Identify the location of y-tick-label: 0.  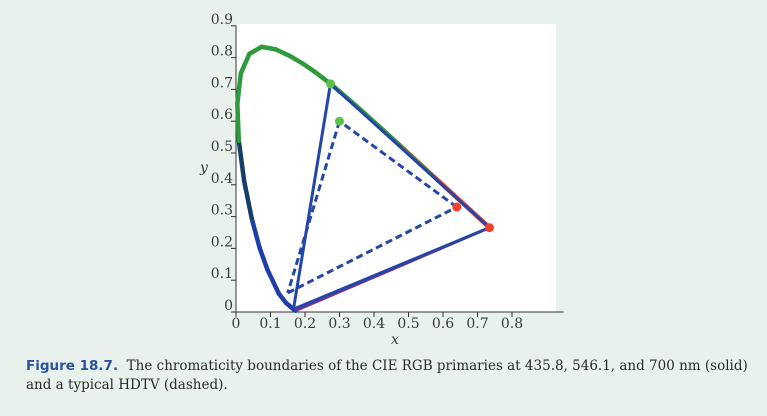
(228, 306).